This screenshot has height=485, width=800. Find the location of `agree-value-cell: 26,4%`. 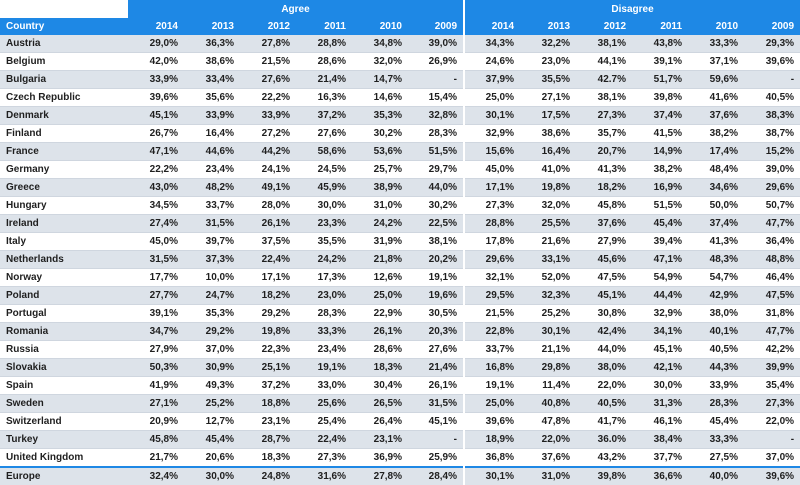

agree-value-cell: 26,4% is located at coordinates (380, 421).